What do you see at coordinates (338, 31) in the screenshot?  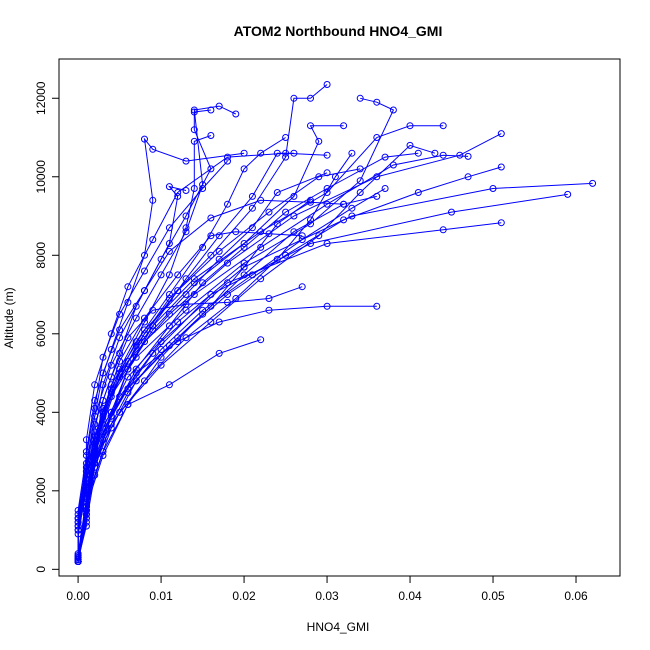 I see `chart-title: ATOM2 Northbound HNO4_GMI` at bounding box center [338, 31].